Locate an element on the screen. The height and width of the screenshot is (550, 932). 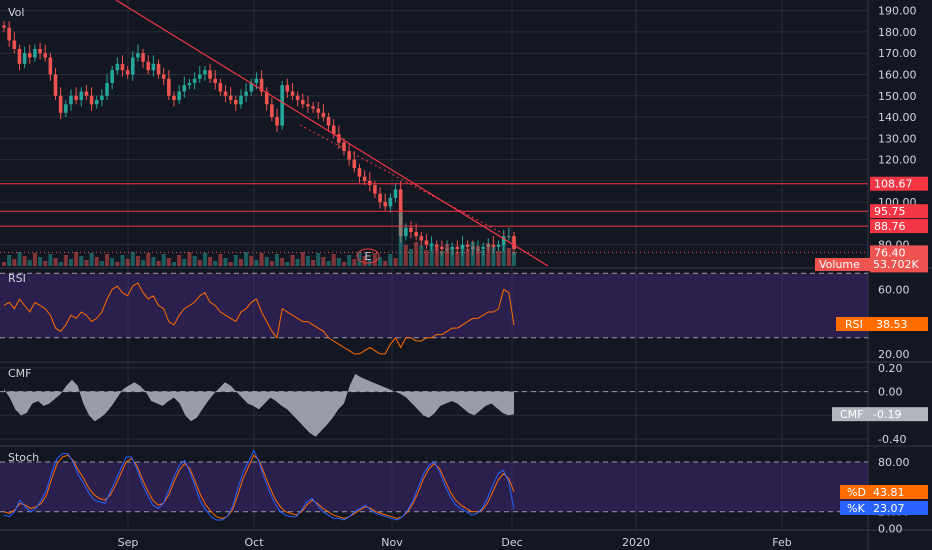
price-tick-label: 120.00 is located at coordinates (897, 160).